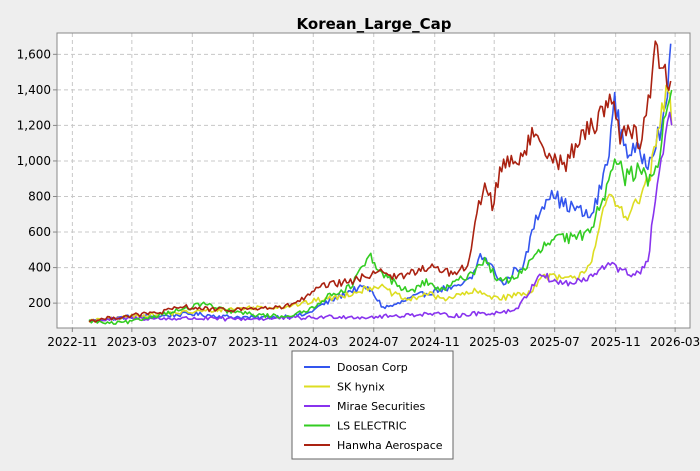  Describe the element at coordinates (34, 125) in the screenshot. I see `y-tick-label: 1,200` at that location.